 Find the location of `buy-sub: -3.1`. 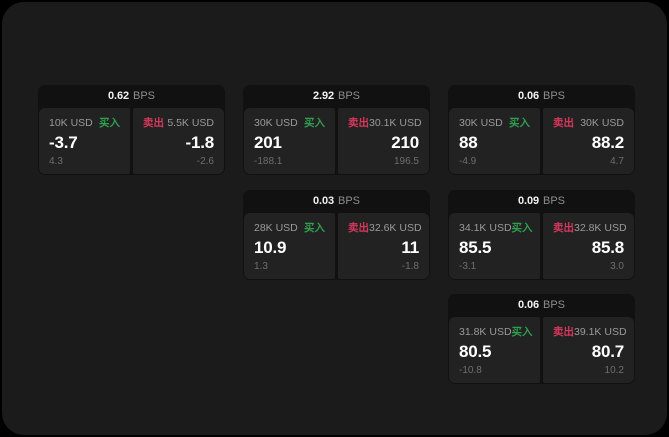

buy-sub: -3.1 is located at coordinates (468, 266).